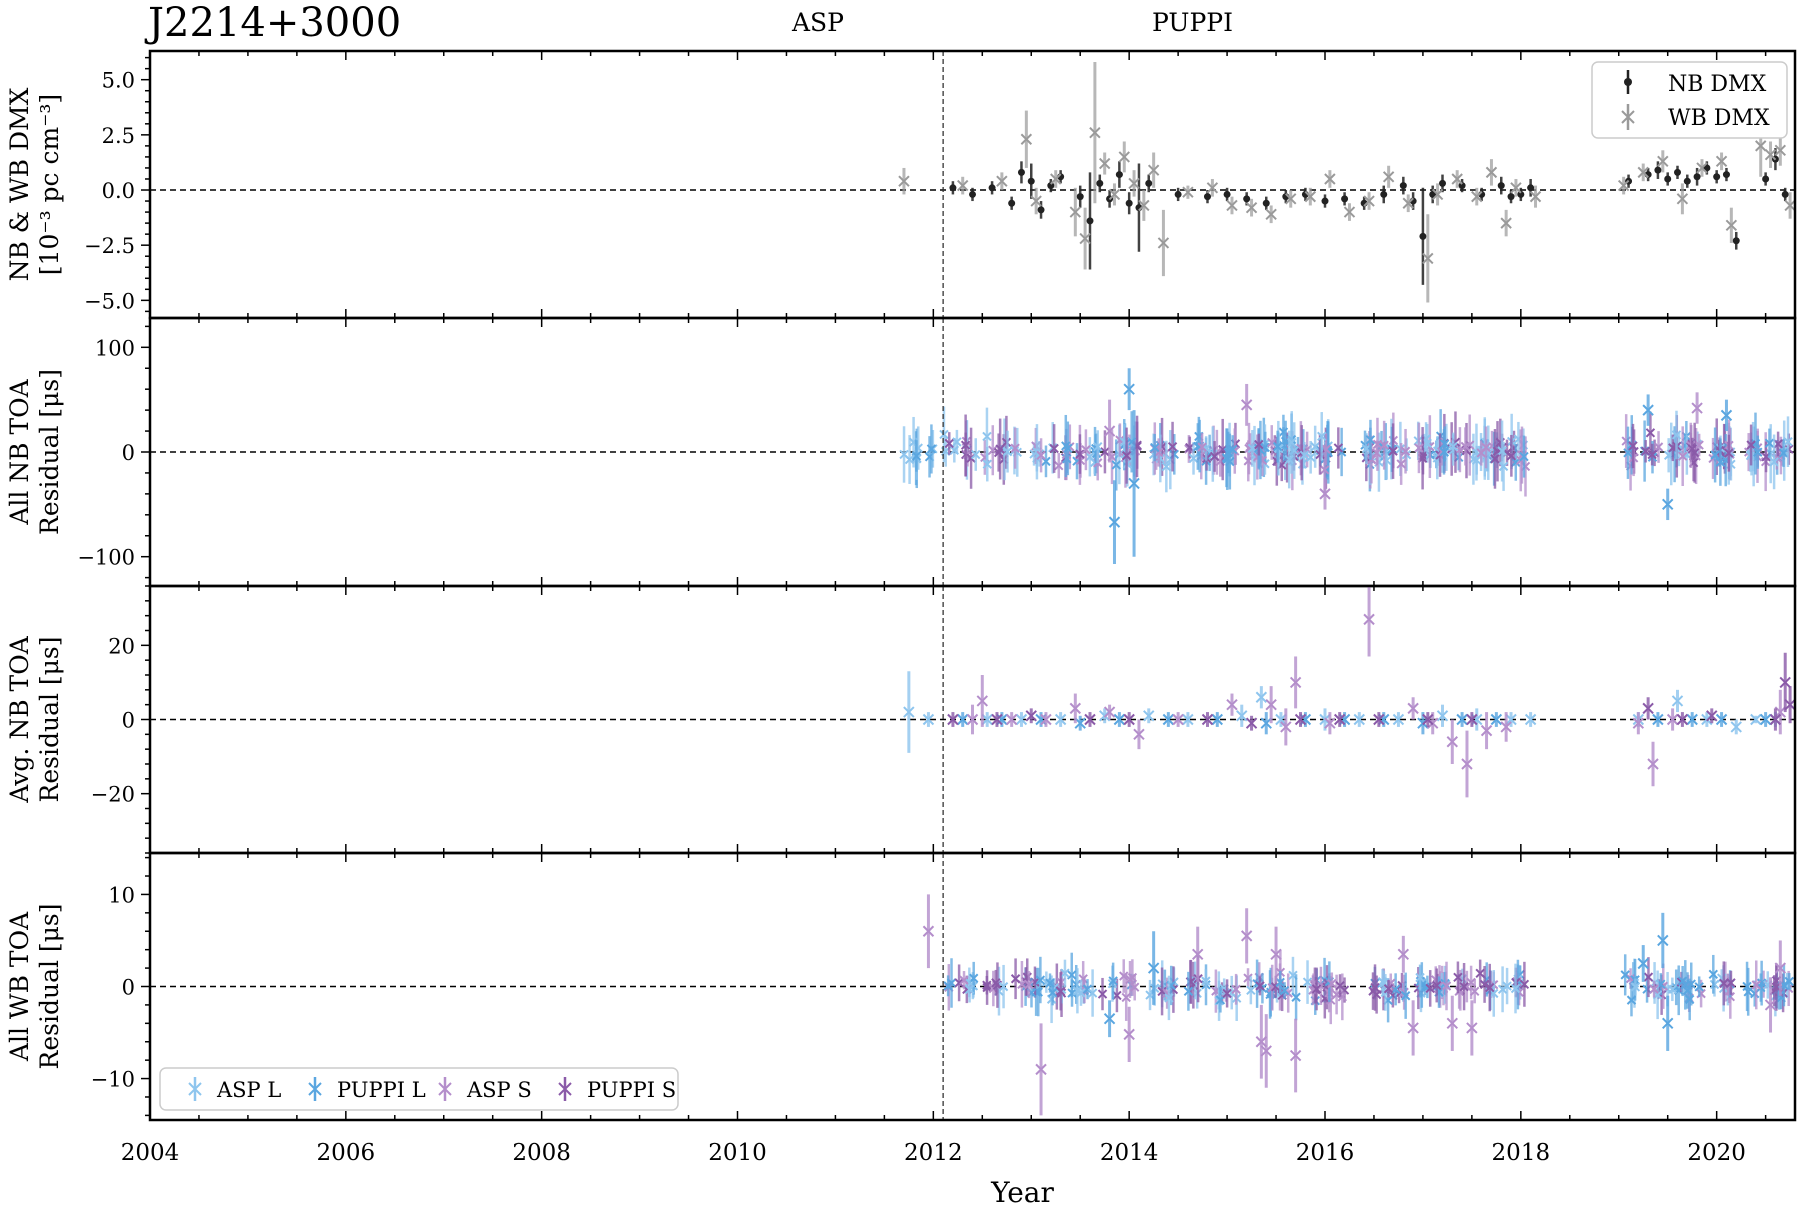 The image size is (1800, 1207). What do you see at coordinates (34, 184) in the screenshot?
I see `y-axis-label: NB & WB DMX[10⁻³ pc cm⁻³]` at bounding box center [34, 184].